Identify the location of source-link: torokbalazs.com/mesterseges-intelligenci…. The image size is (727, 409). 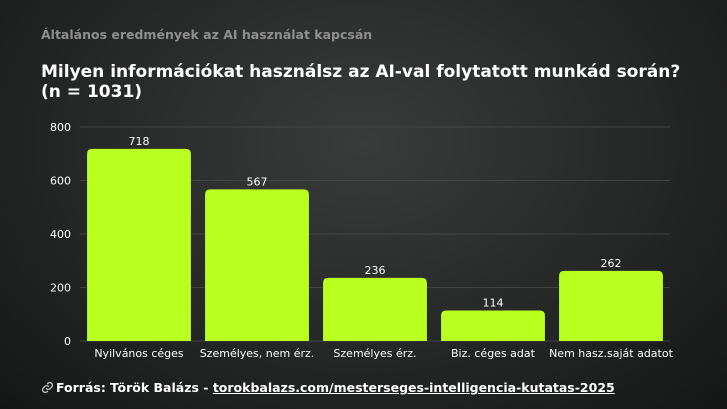
(413, 387).